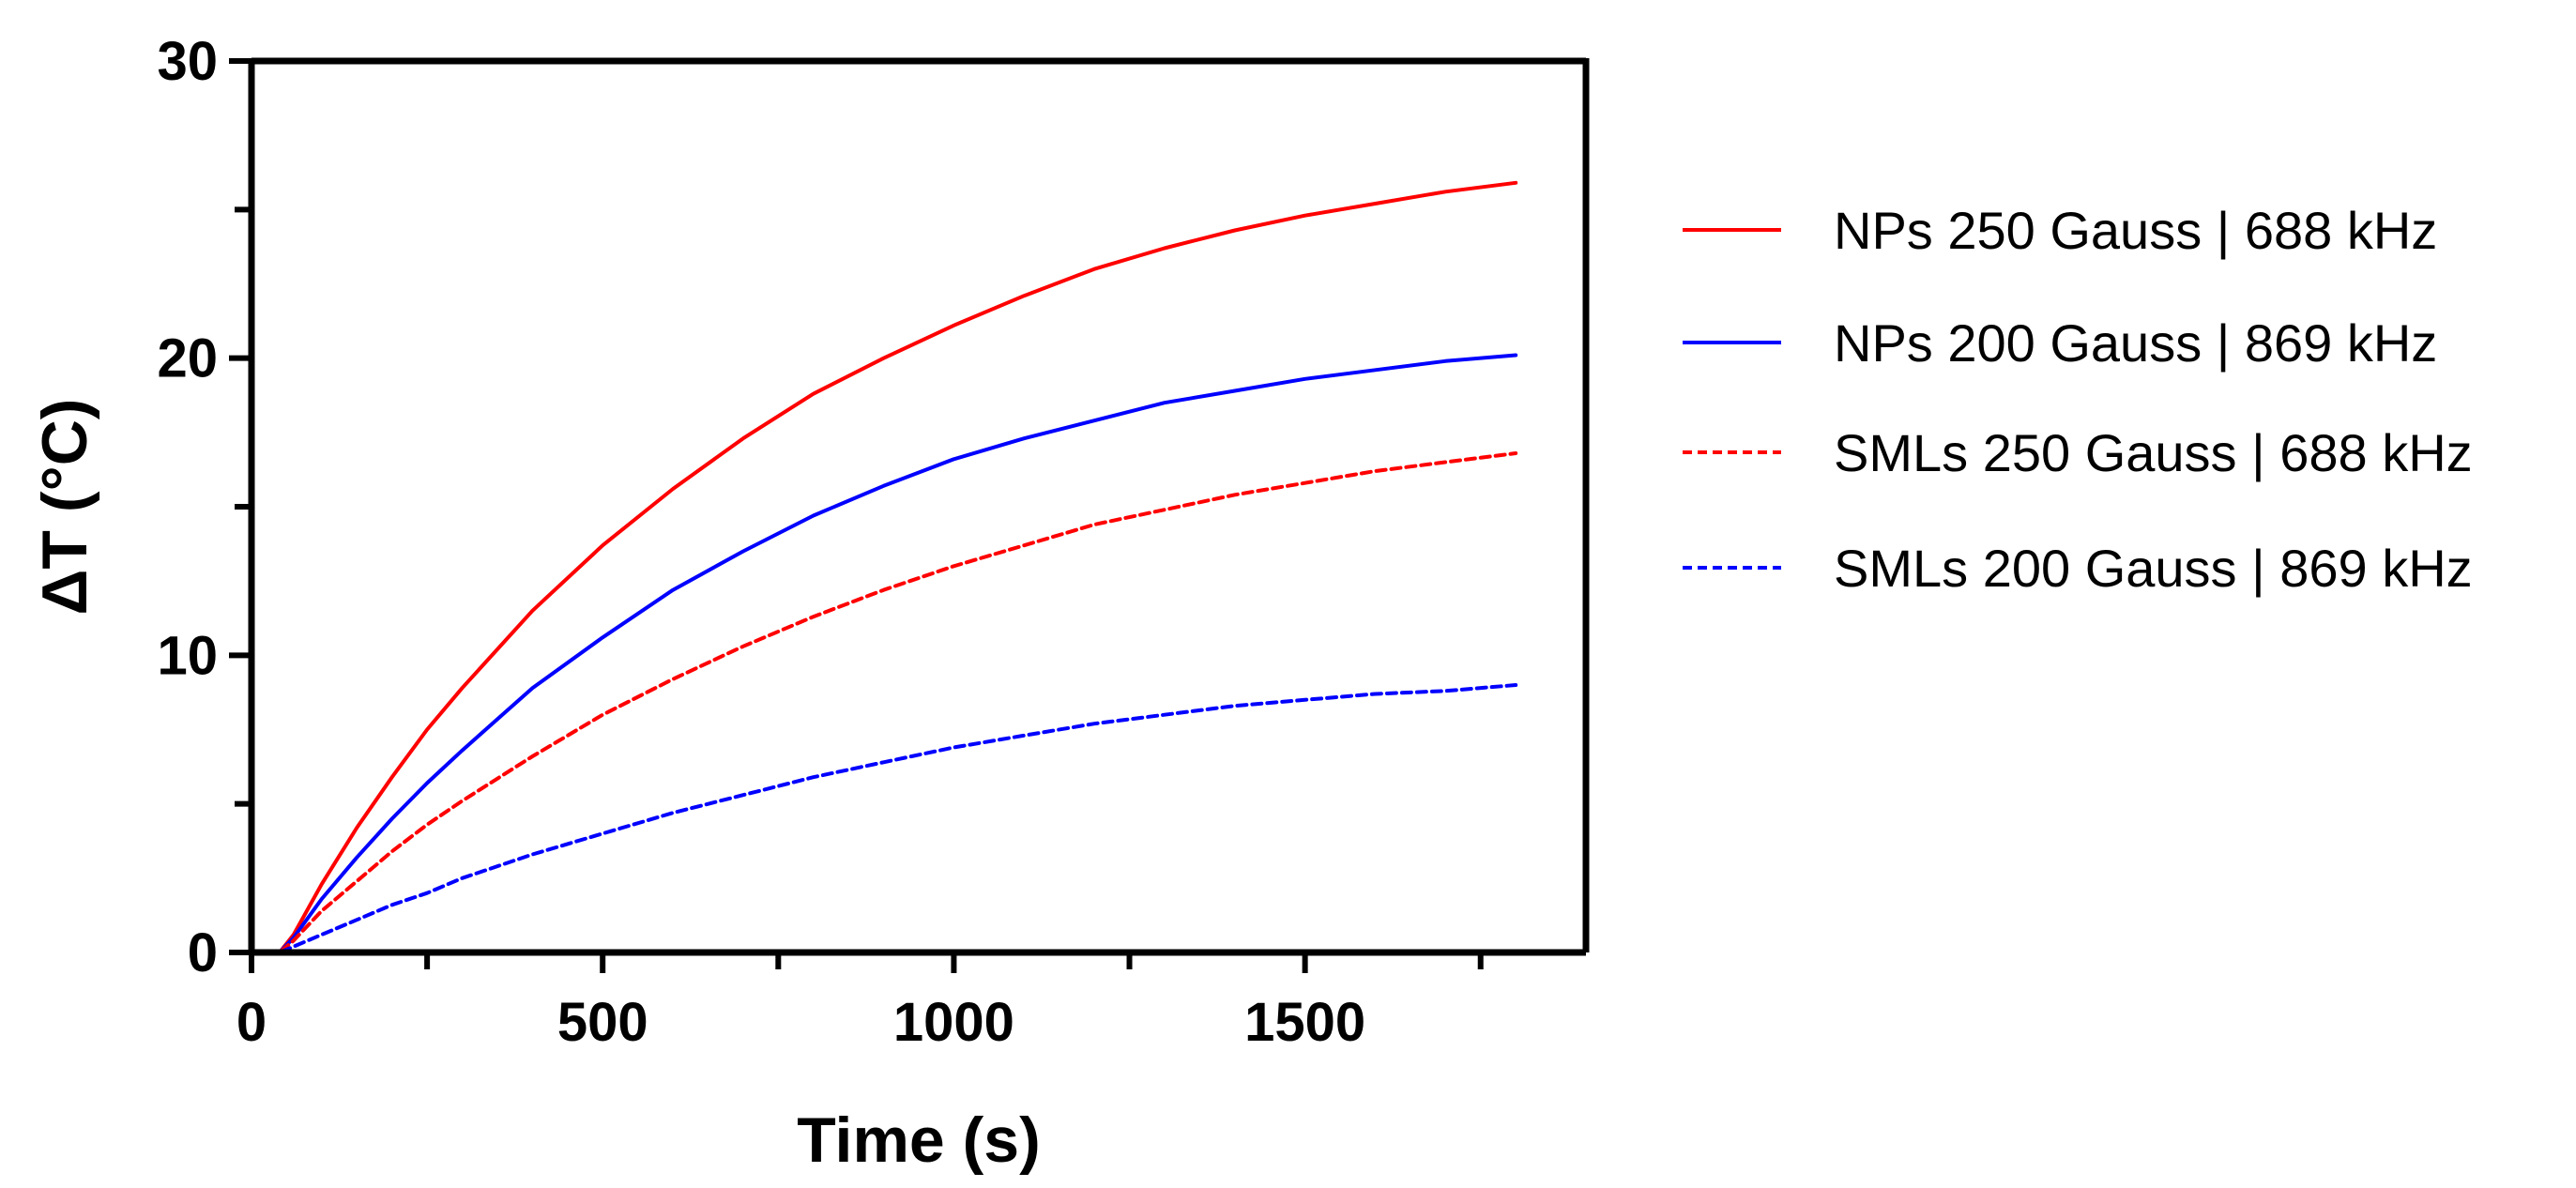  What do you see at coordinates (2135, 343) in the screenshot?
I see `legend-label-2: NPs 200 Gauss | 869 kHz` at bounding box center [2135, 343].